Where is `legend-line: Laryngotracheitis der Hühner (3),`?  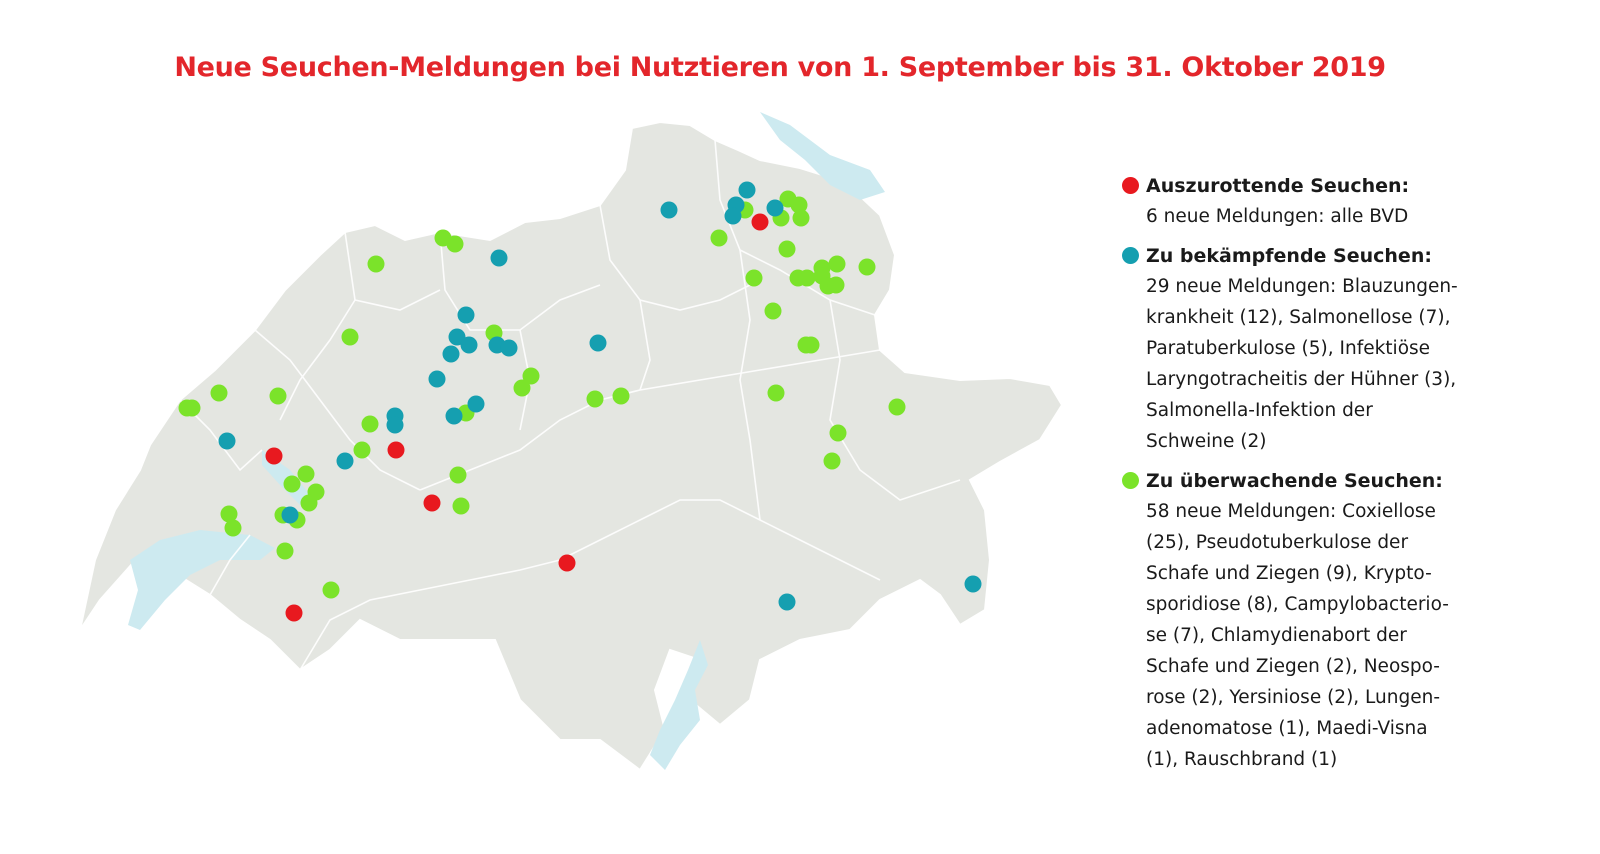 legend-line: Laryngotracheitis der Hühner (3), is located at coordinates (1301, 379).